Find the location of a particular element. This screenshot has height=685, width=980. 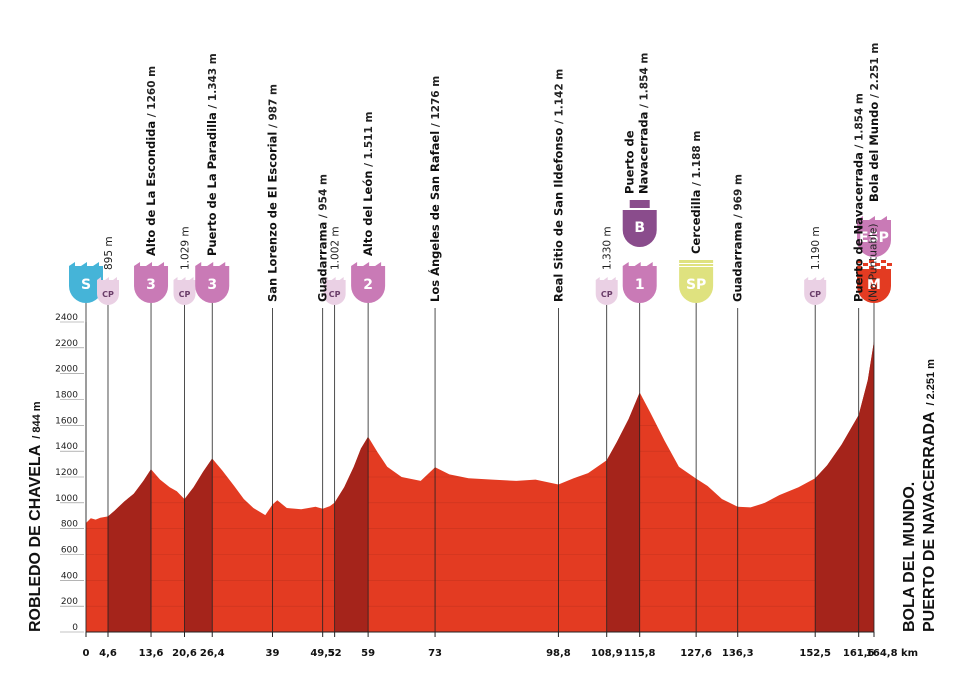

y-tick-label: 0 is located at coordinates (75, 628).